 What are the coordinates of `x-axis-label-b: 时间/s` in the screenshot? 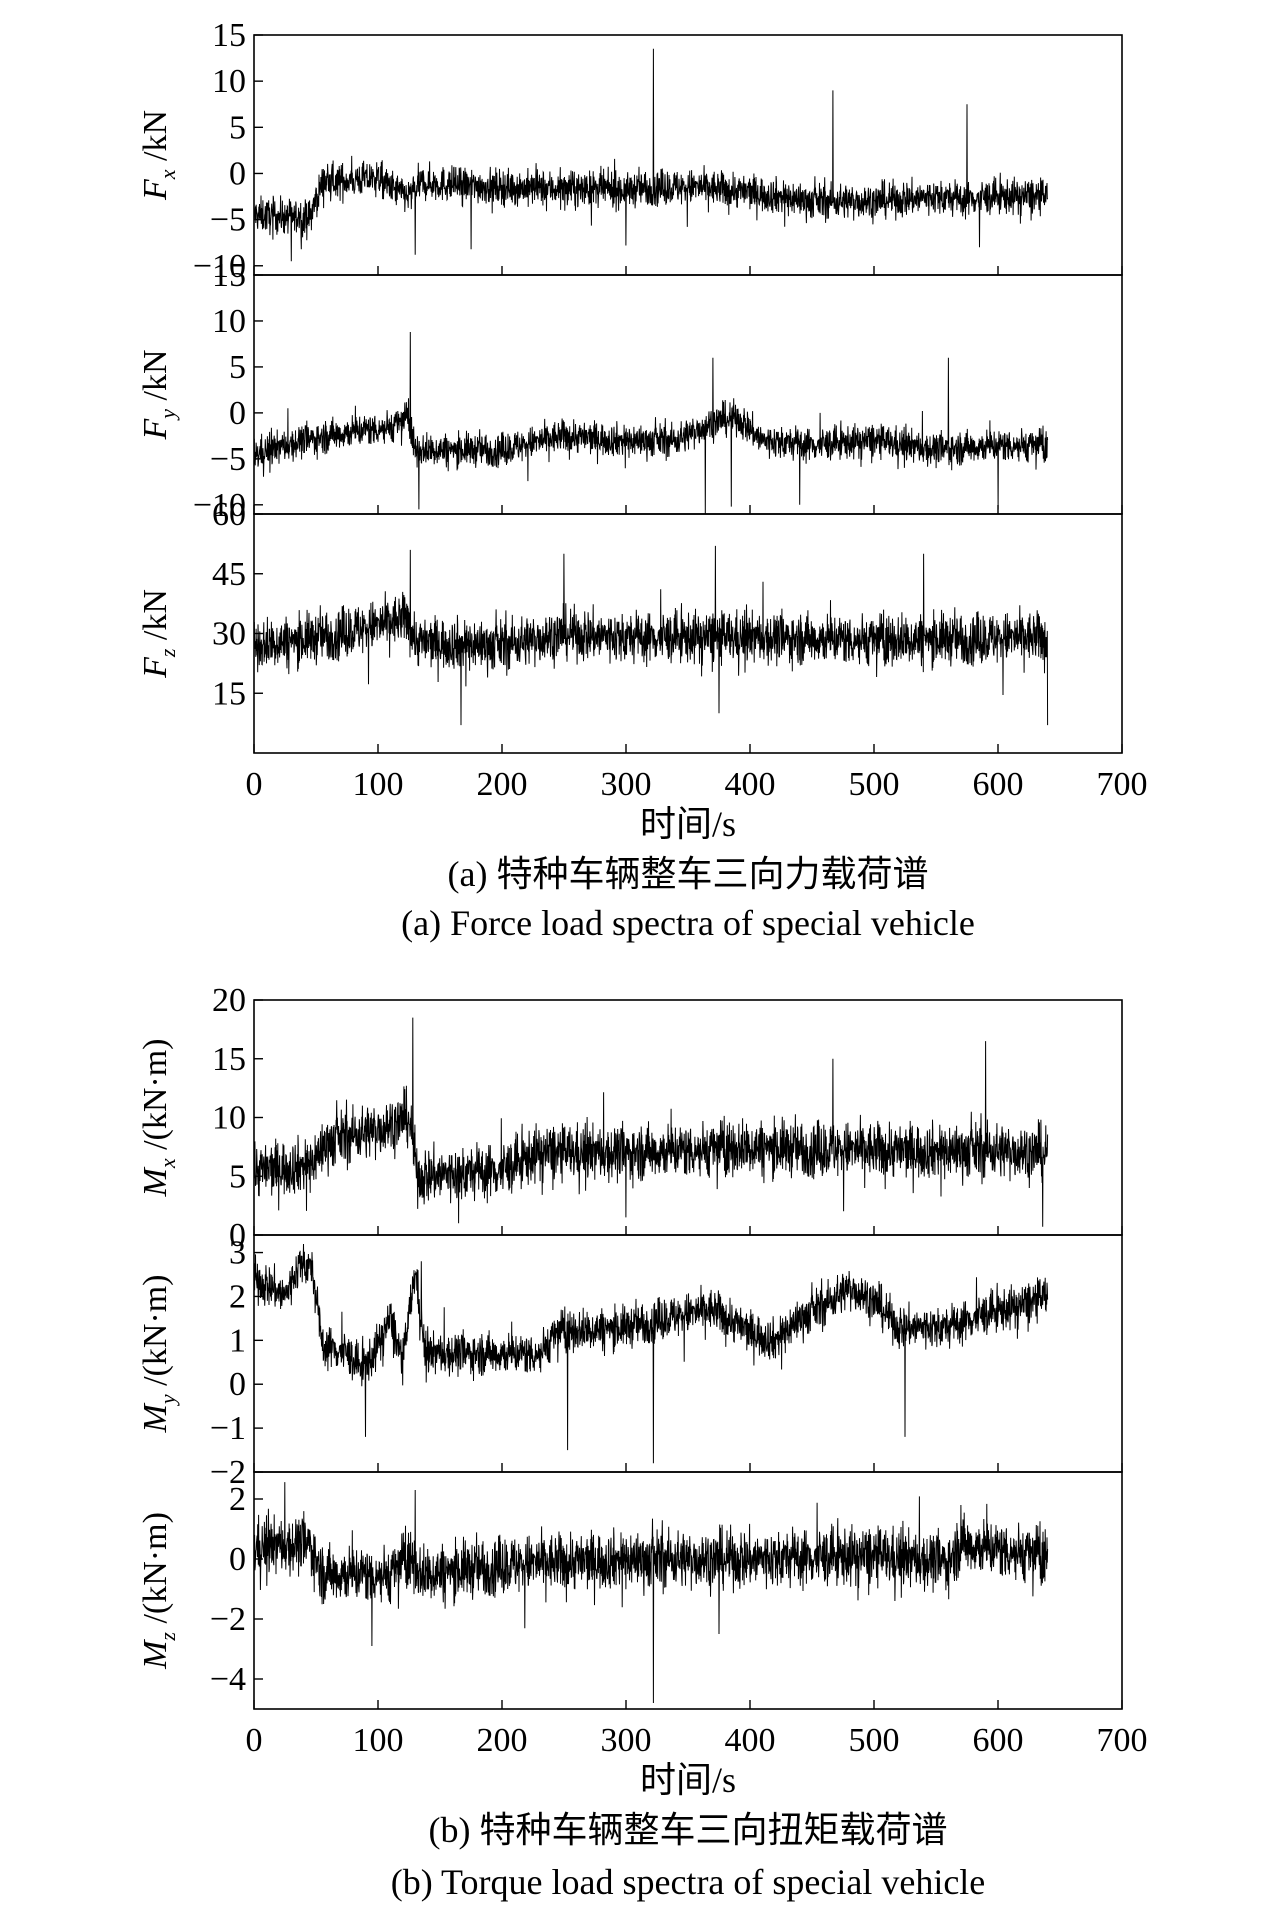 It's located at (688, 1780).